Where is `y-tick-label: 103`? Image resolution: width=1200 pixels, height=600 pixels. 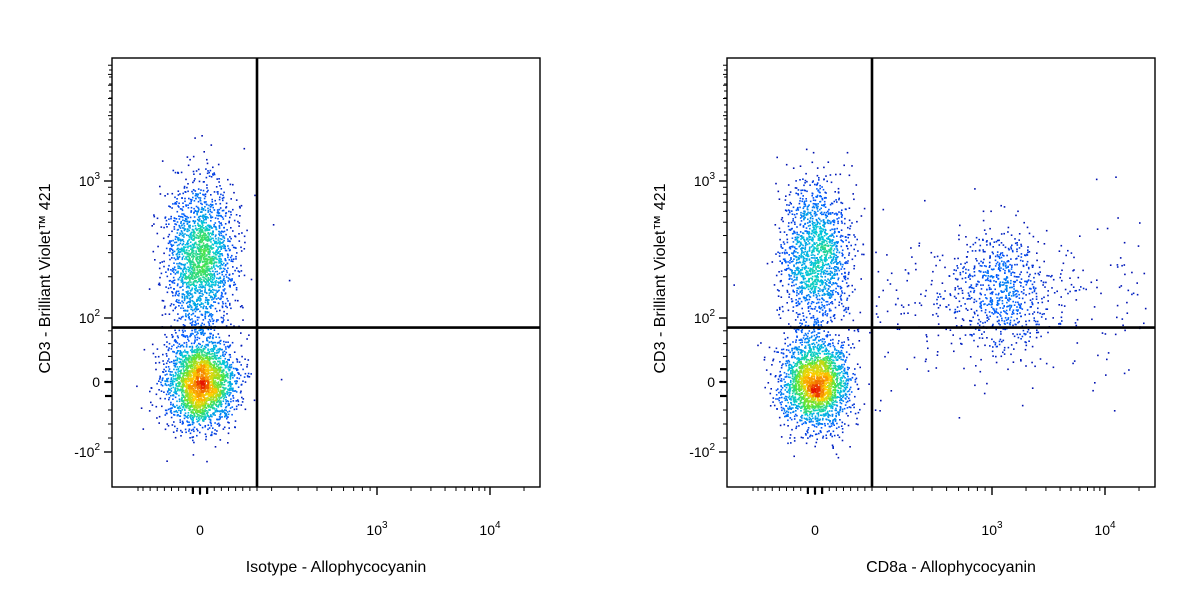
y-tick-label: 103 is located at coordinates (90, 180).